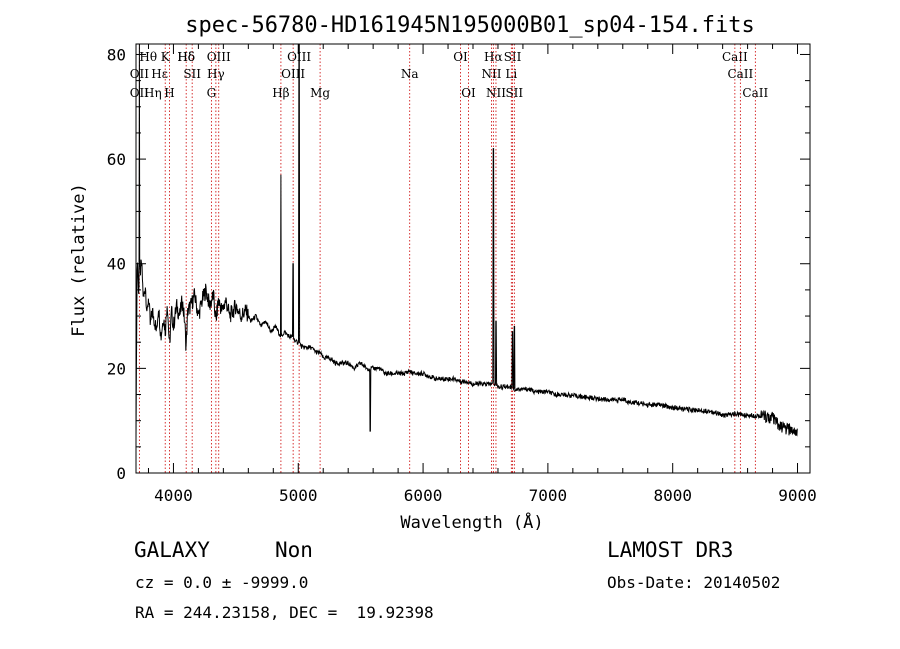  I want to click on x-tick-label: 7000, so click(548, 495).